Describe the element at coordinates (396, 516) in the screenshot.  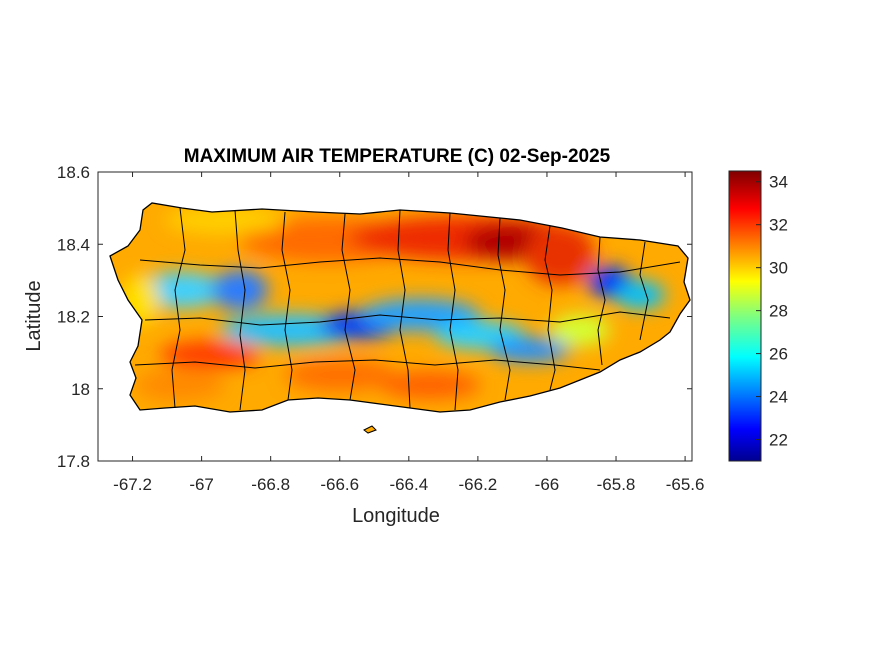
I see `x-axis-label: Longitude` at that location.